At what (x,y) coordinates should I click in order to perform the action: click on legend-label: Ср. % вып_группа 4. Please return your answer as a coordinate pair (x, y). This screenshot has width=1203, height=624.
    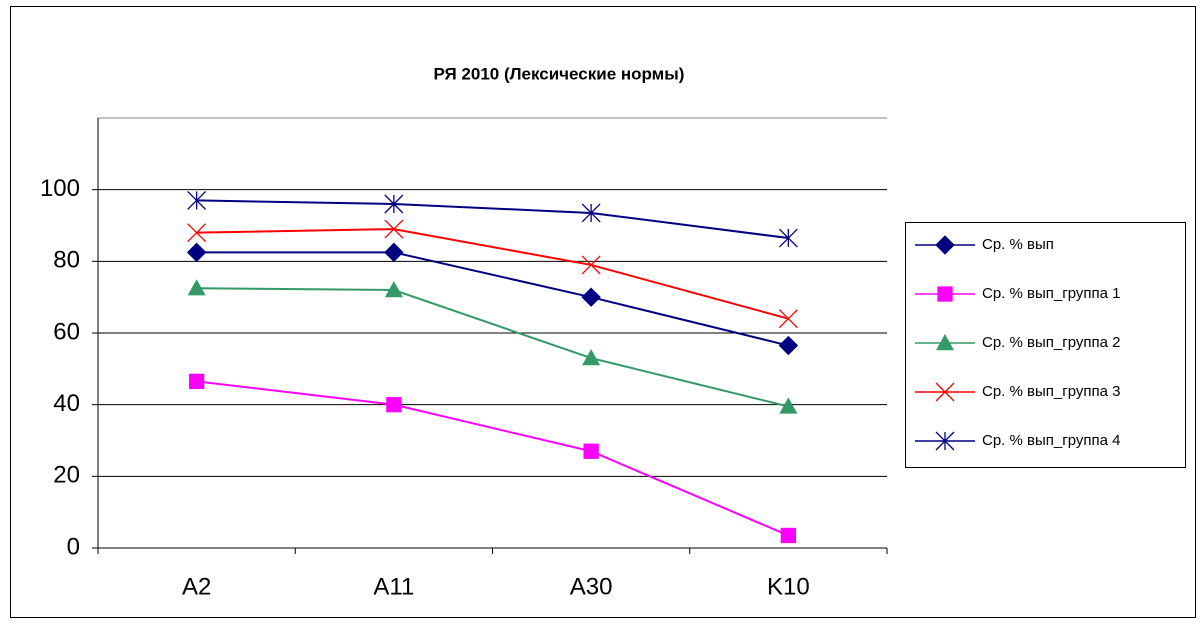
    Looking at the image, I should click on (1051, 440).